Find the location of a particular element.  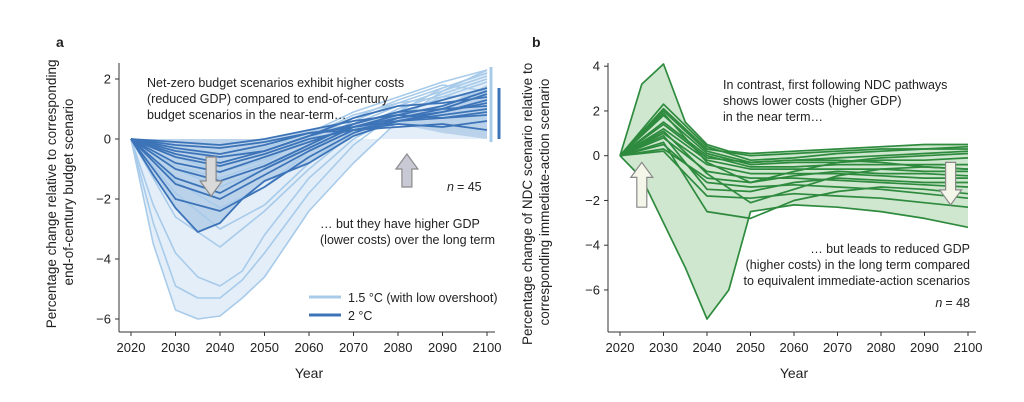

panel-a-sample-size: n = 45 is located at coordinates (464, 187).